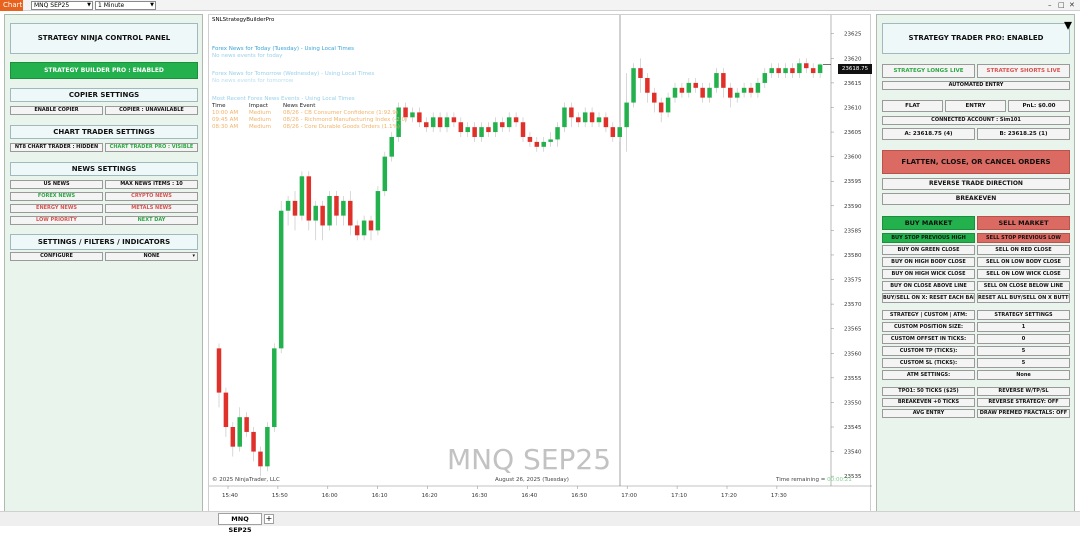 Image resolution: width=1080 pixels, height=536 pixels. What do you see at coordinates (1023, 238) in the screenshot?
I see `order-button: SELL STOP PREVIOUS LOW` at bounding box center [1023, 238].